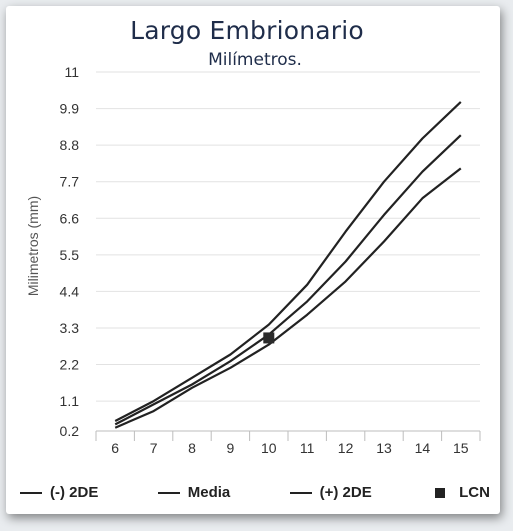 This screenshot has height=531, width=513. I want to click on legend-label: LCN, so click(474, 492).